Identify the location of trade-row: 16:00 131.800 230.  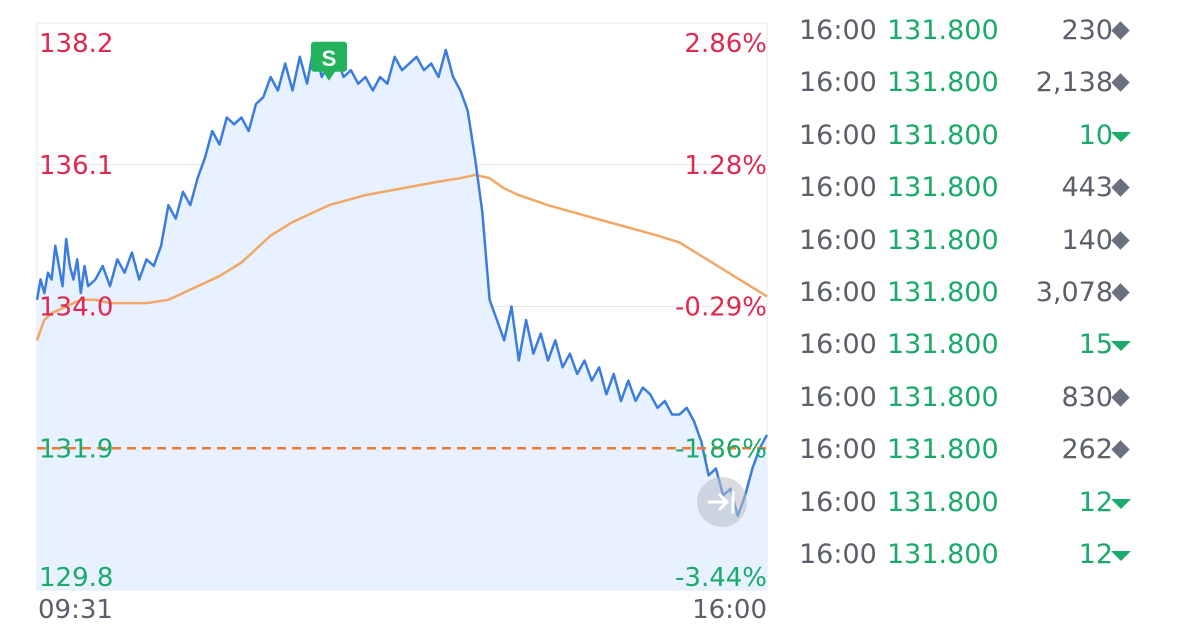
(979, 31).